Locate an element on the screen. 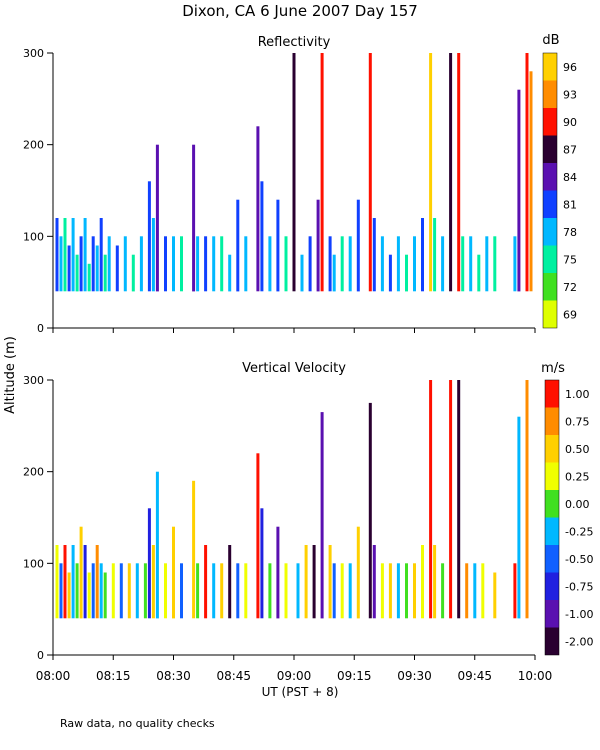 The width and height of the screenshot is (600, 750). colorbar-tick-label: 93 is located at coordinates (570, 94).